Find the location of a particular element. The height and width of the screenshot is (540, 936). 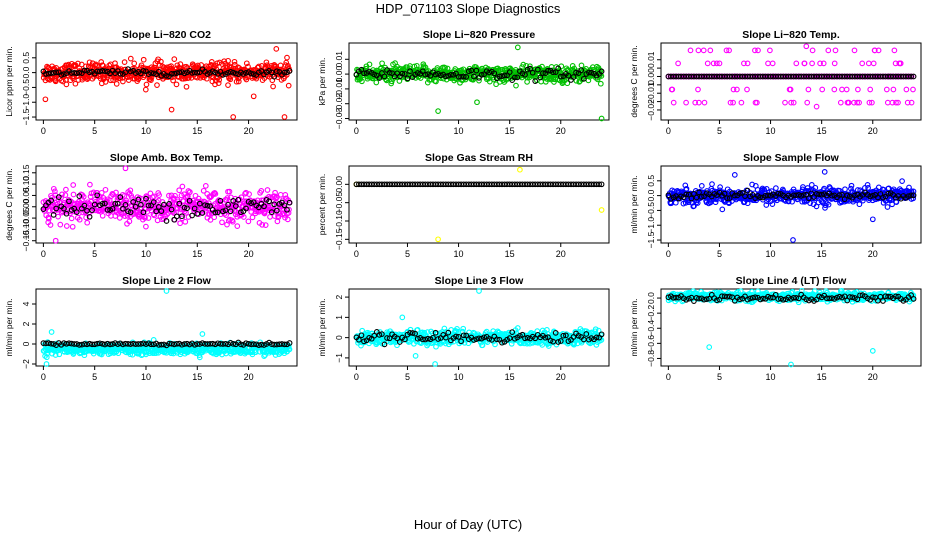

y-tick-label: −2 is located at coordinates (26, 364).